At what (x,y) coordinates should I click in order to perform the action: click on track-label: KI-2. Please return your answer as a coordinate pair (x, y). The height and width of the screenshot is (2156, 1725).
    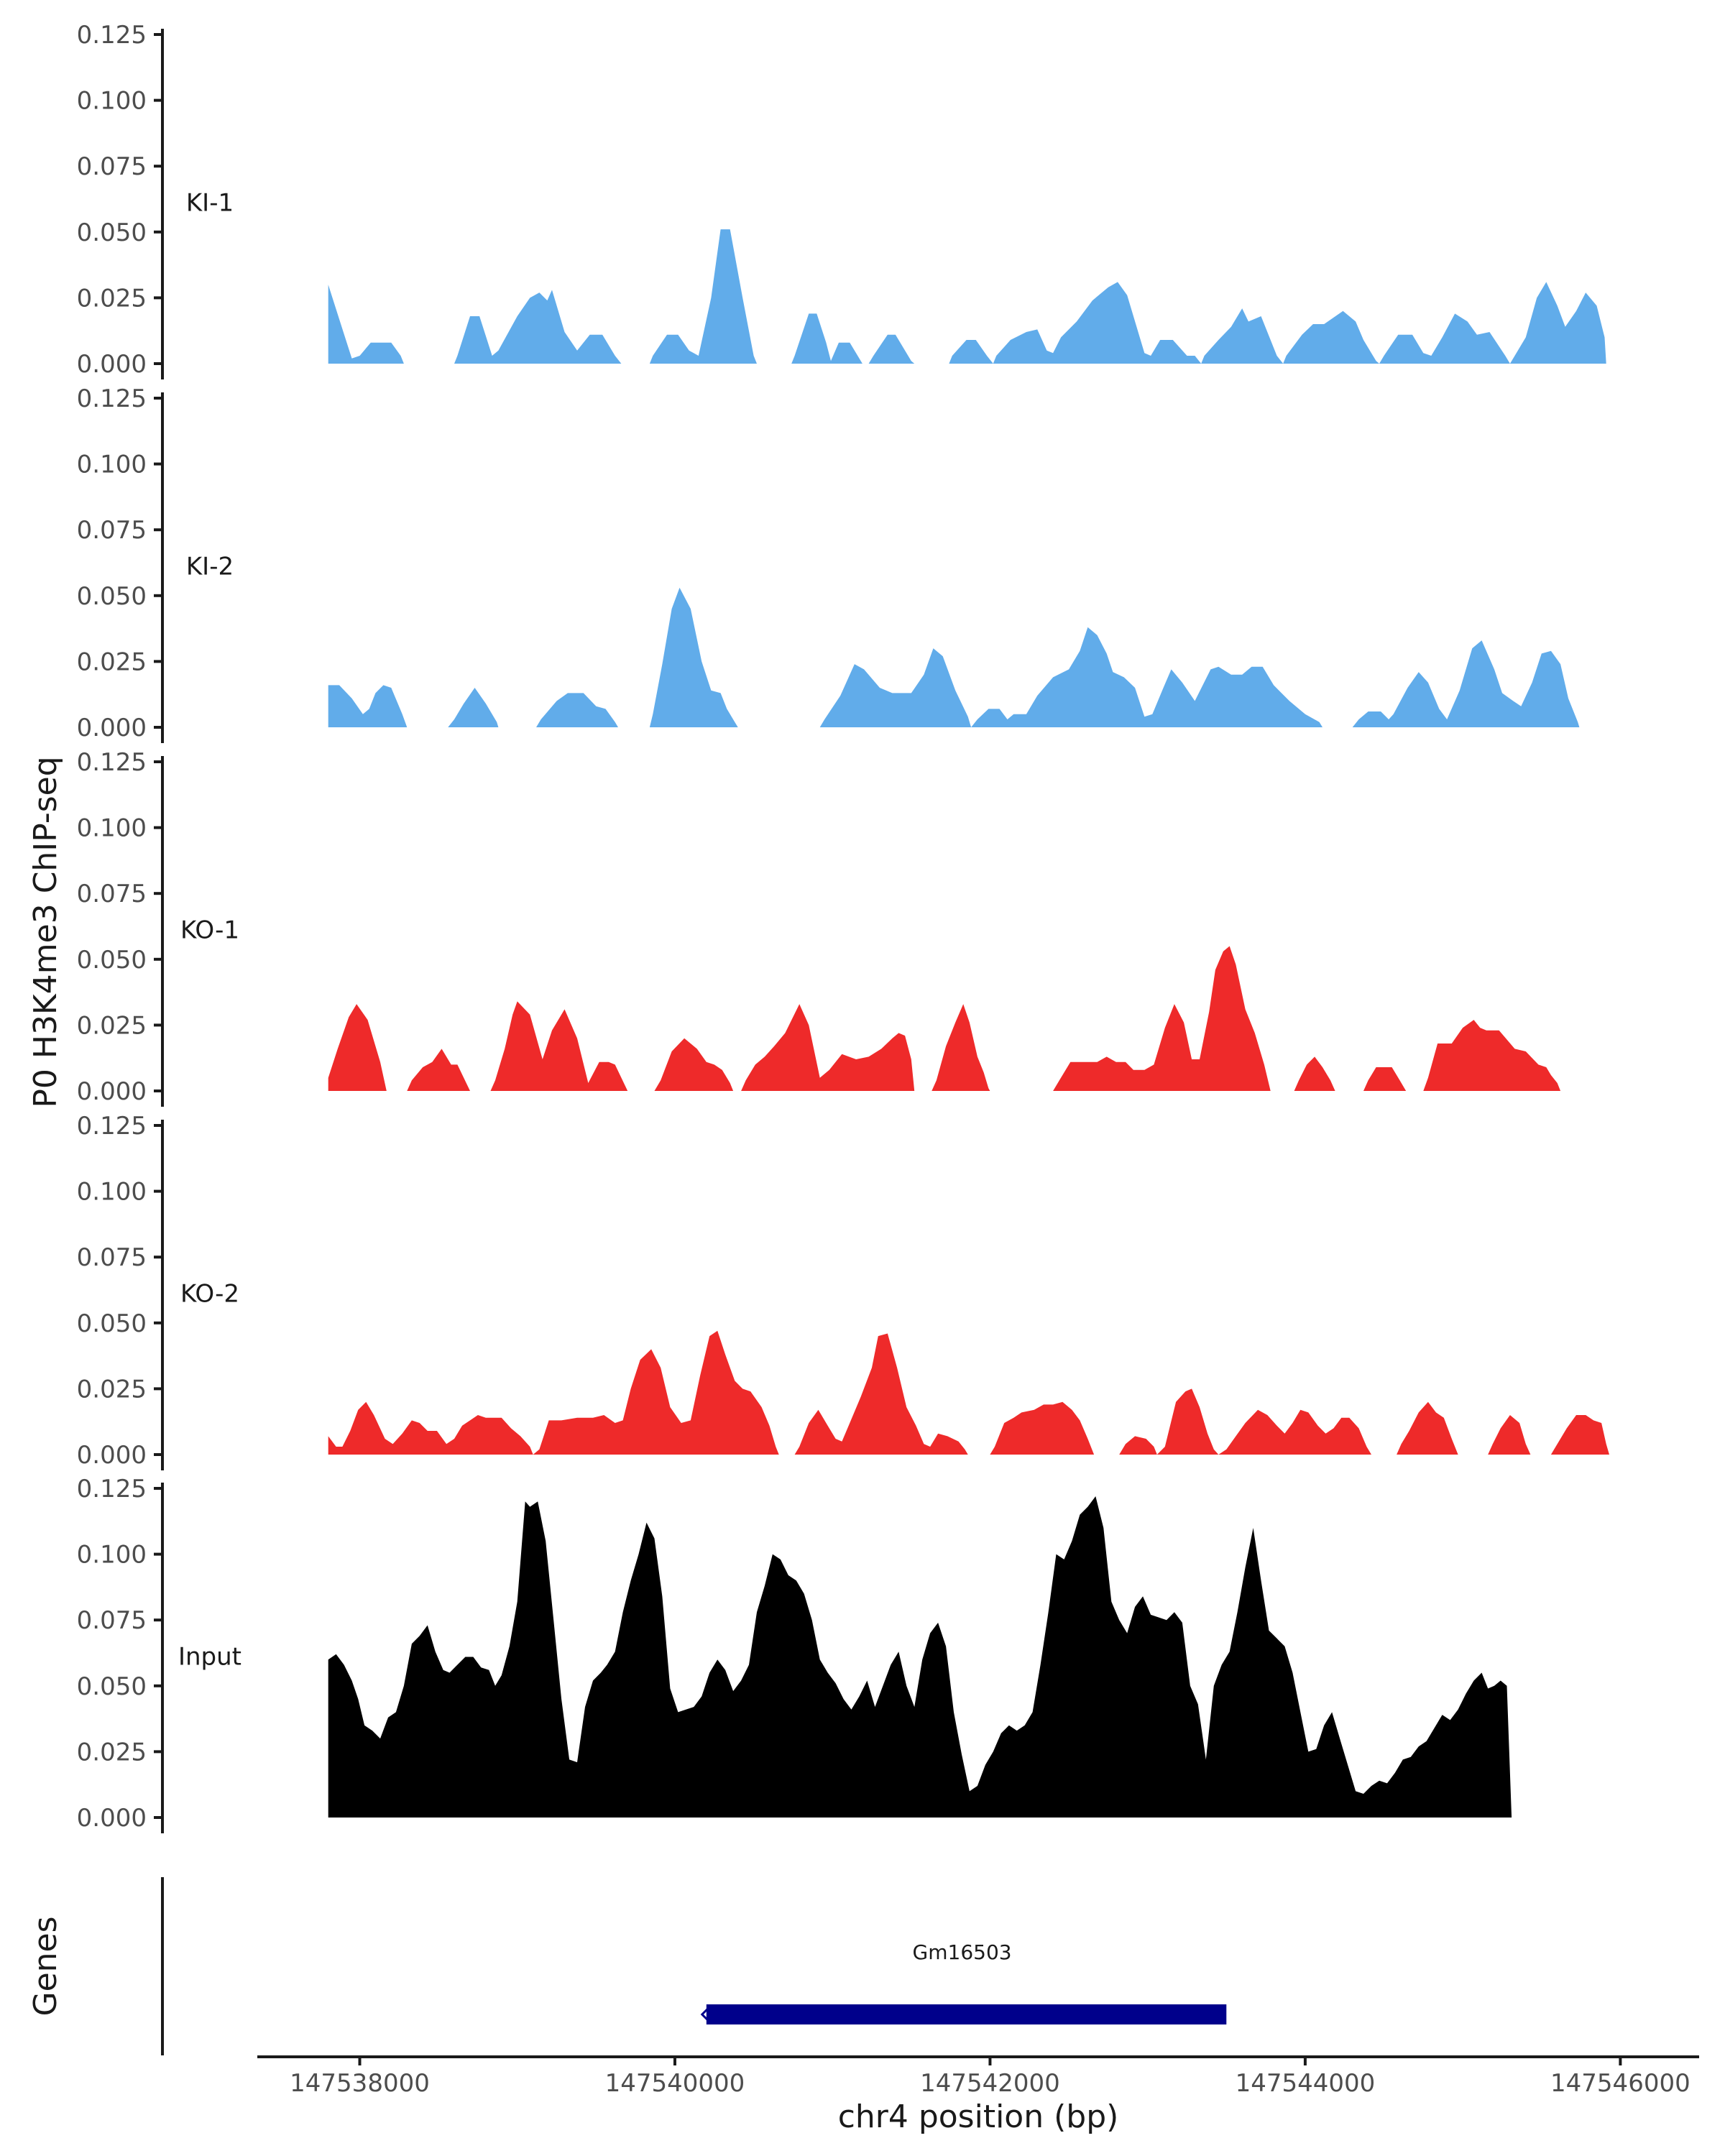
    Looking at the image, I should click on (210, 566).